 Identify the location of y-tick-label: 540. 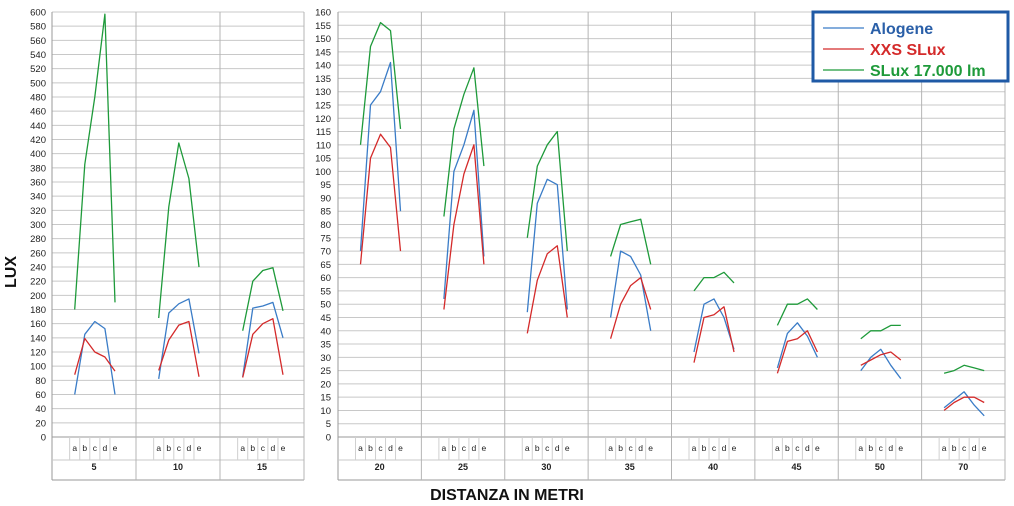
(38, 55).